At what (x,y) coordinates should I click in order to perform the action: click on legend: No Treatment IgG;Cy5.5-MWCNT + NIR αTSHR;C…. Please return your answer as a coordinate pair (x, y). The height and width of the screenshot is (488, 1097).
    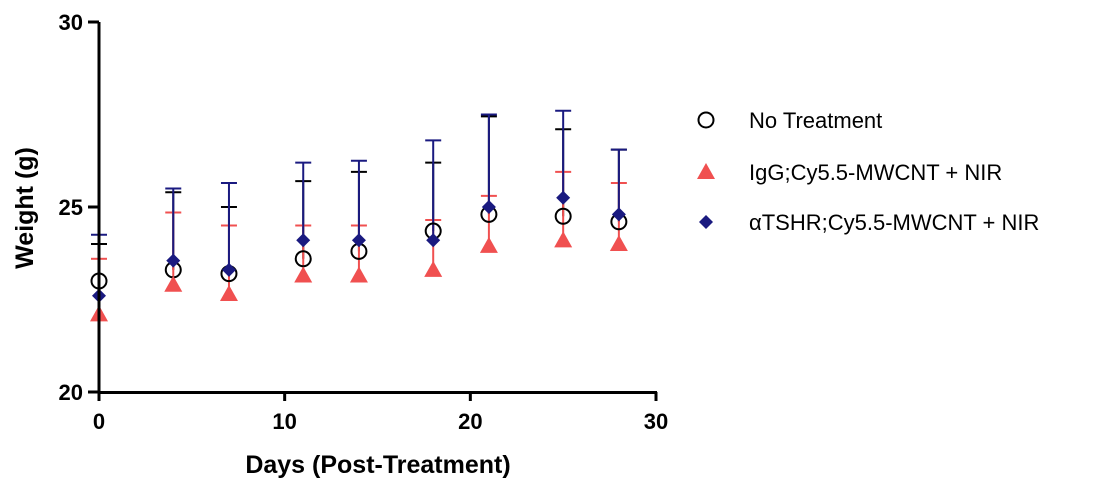
    Looking at the image, I should click on (868, 171).